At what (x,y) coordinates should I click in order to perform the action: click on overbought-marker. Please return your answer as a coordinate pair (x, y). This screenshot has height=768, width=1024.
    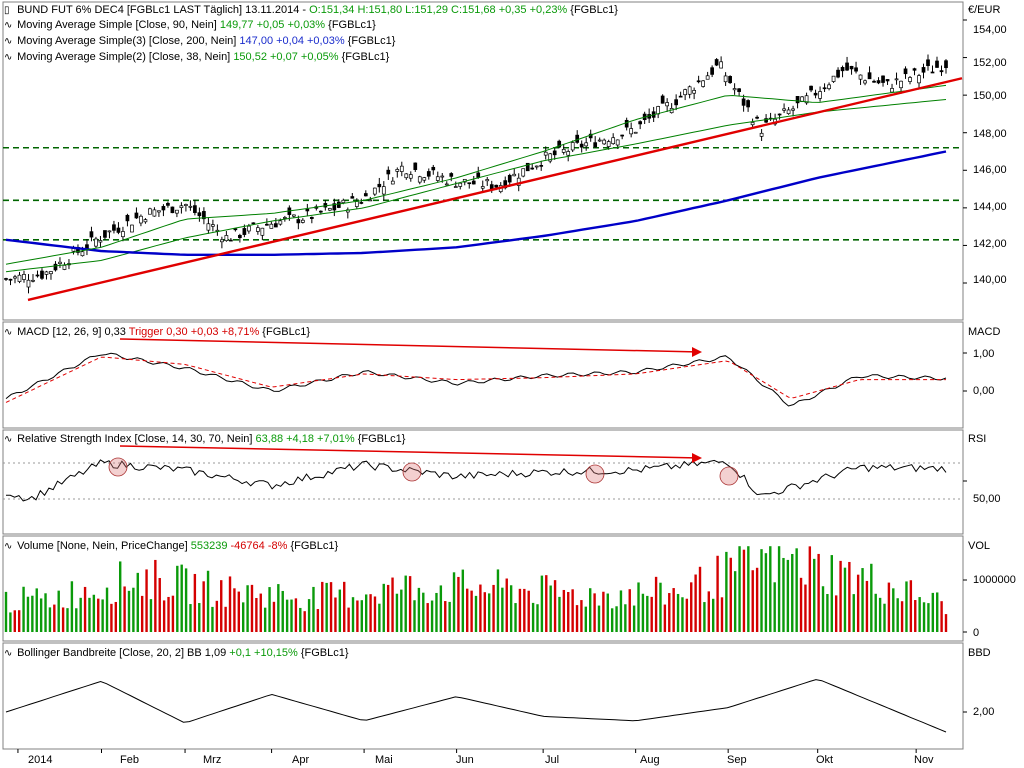
    Looking at the image, I should click on (118, 467).